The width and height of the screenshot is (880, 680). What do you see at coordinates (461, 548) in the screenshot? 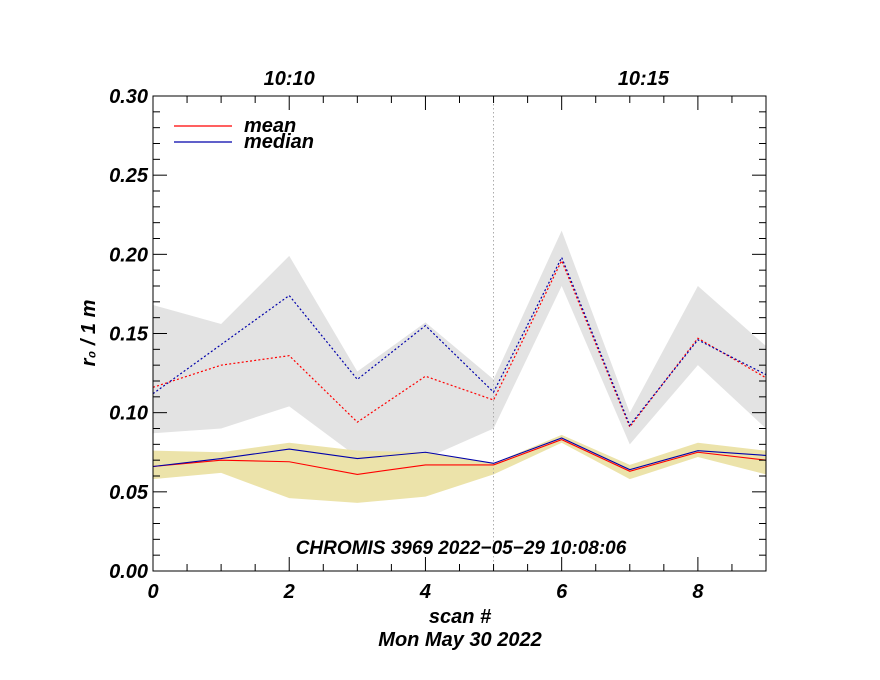
I see `chart-annotation: CHROMIS 3969 2022−05−29 10:08:06` at bounding box center [461, 548].